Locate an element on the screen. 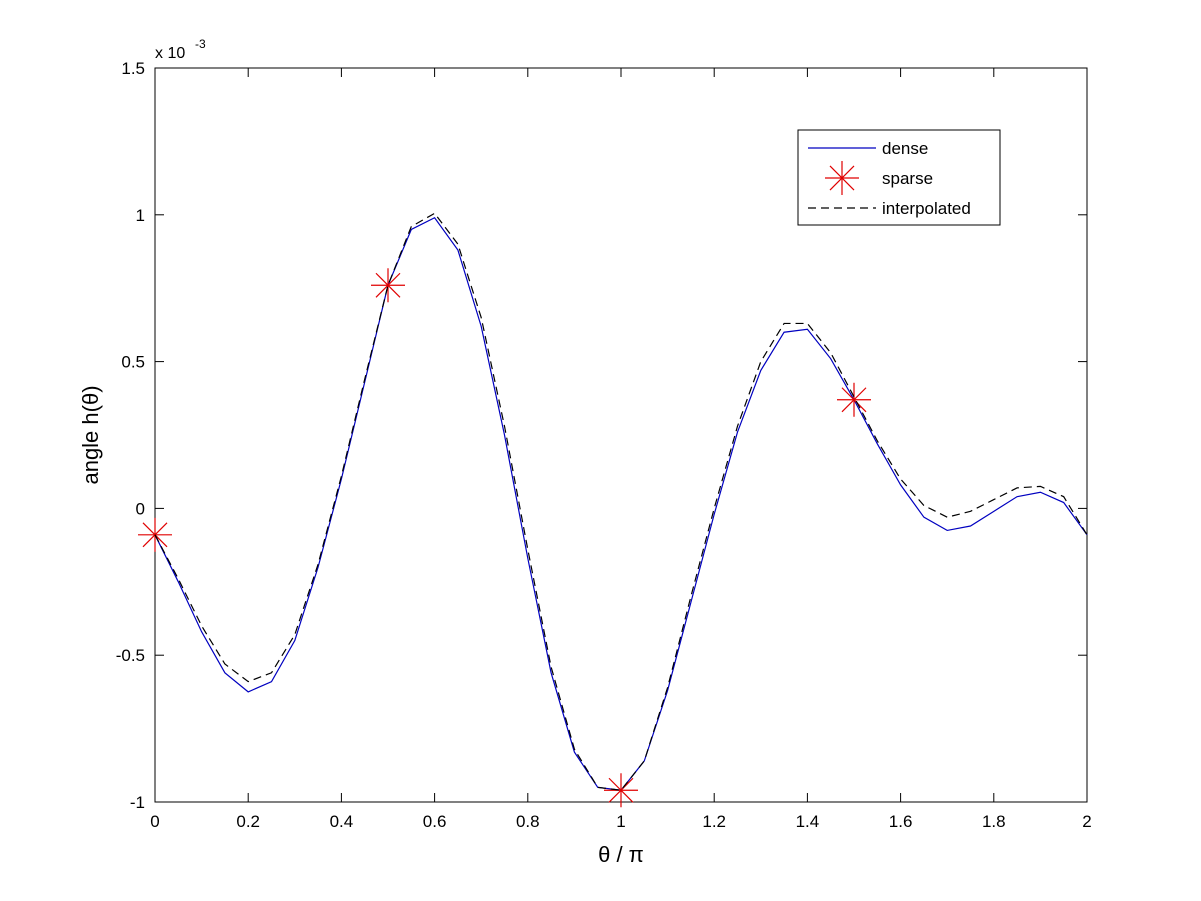 Image resolution: width=1201 pixels, height=901 pixels. x-tick-label: 1.6 is located at coordinates (901, 821).